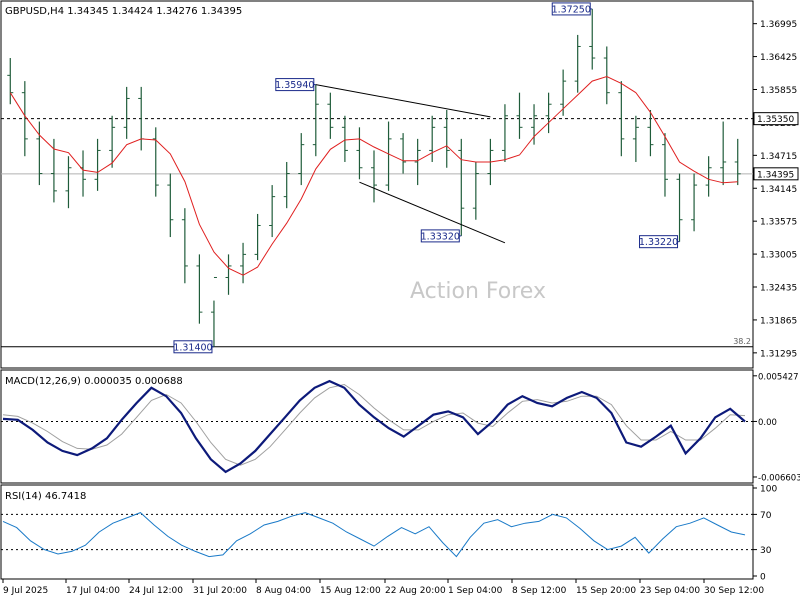 This screenshot has width=800, height=600. Describe the element at coordinates (766, 551) in the screenshot. I see `rsi-axis-label: 30` at that location.